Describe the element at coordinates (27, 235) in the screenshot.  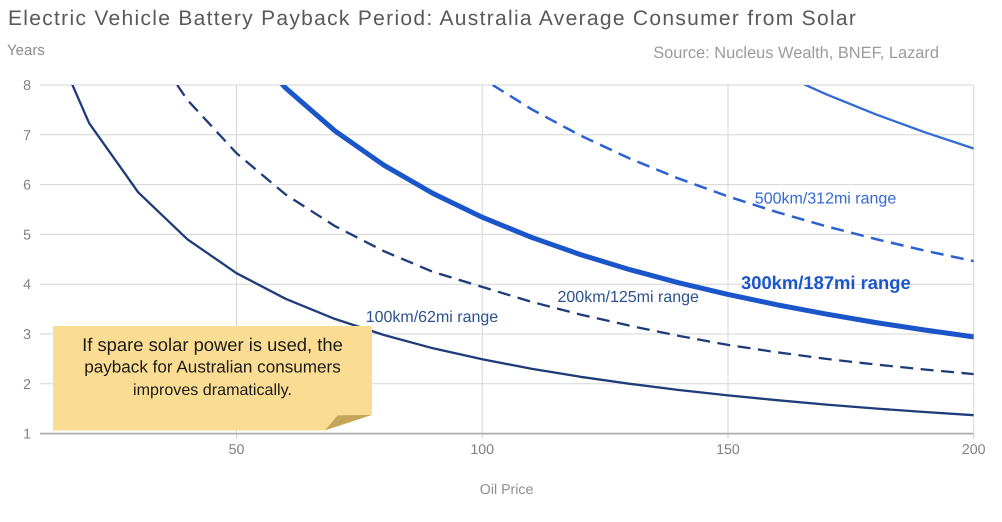
I see `svg-text: 5` at that location.